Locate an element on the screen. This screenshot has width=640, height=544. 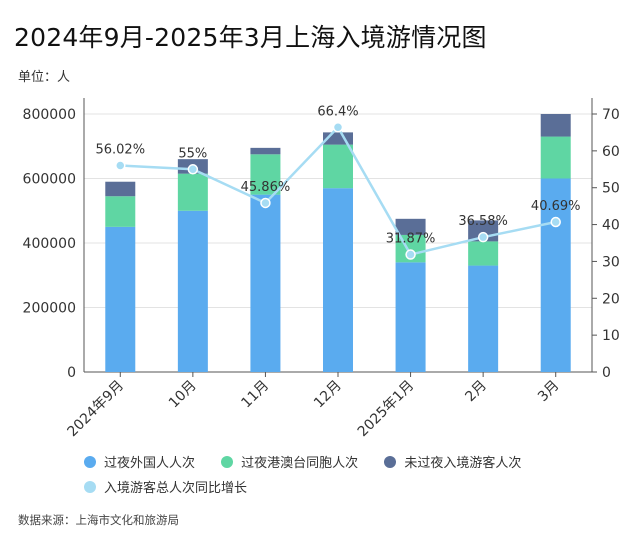
legend-item-hkmt: 过夜港澳台同胞人次 is located at coordinates (289, 461).